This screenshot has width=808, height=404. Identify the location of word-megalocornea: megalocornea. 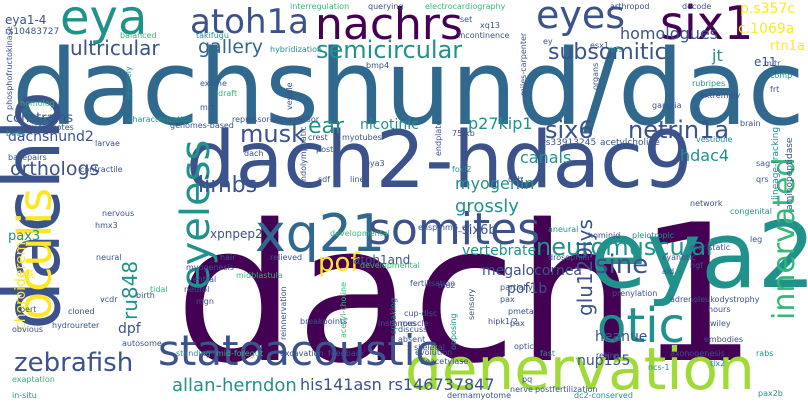
(532, 271).